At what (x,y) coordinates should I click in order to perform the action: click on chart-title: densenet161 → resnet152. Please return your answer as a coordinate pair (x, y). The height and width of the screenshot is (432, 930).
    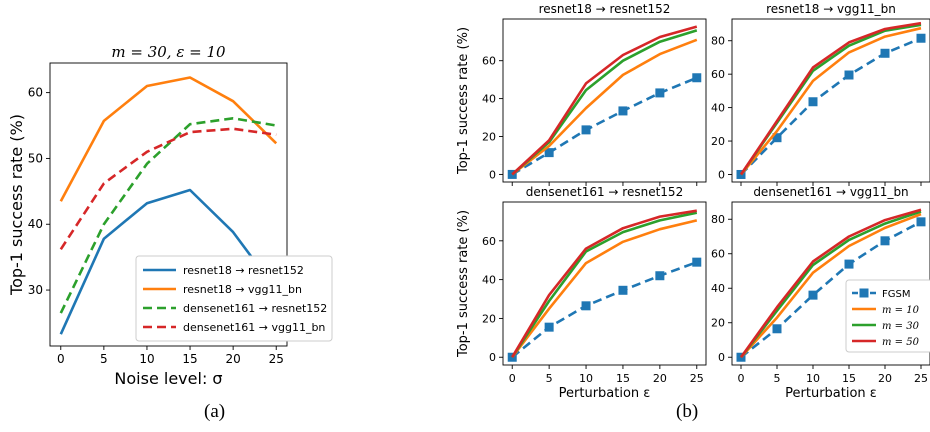
    Looking at the image, I should click on (604, 192).